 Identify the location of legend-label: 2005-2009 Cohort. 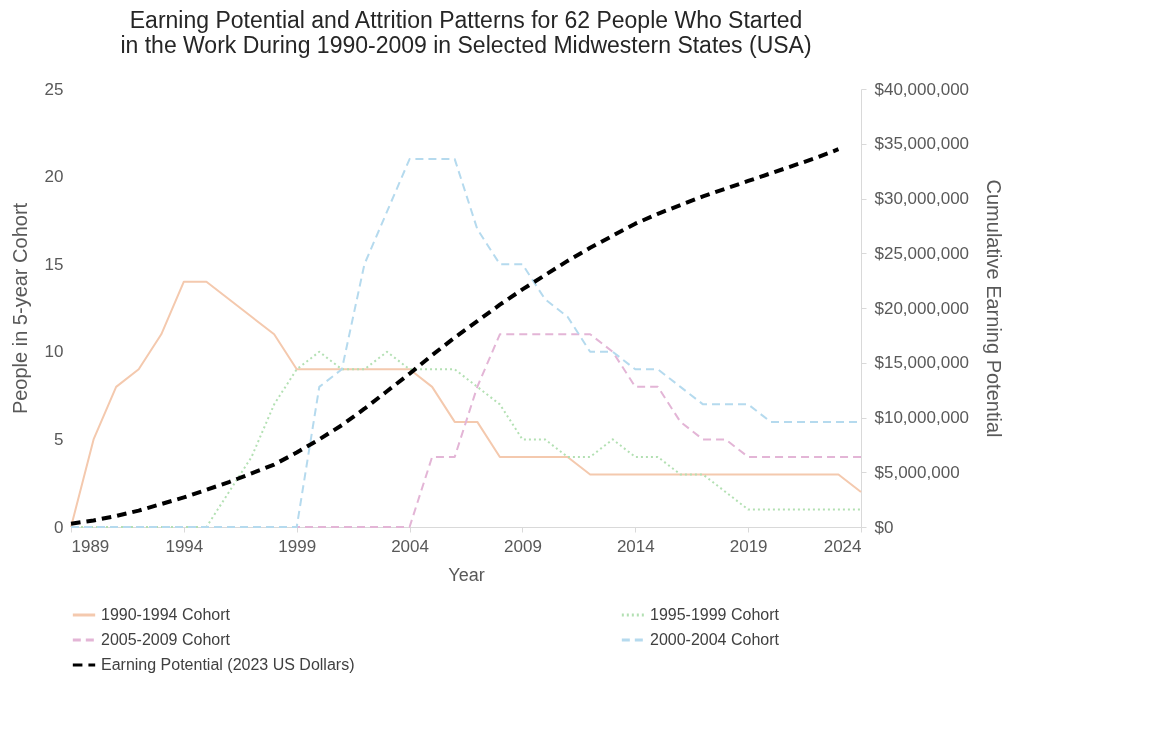
(166, 639).